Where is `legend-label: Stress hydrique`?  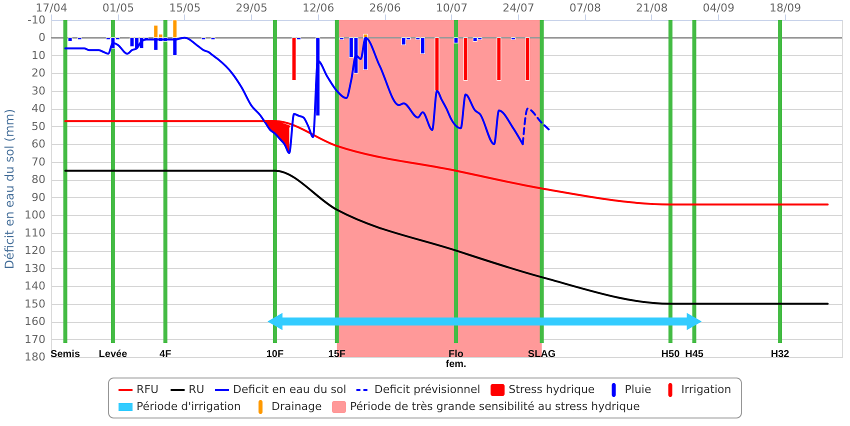 legend-label: Stress hydrique is located at coordinates (551, 389).